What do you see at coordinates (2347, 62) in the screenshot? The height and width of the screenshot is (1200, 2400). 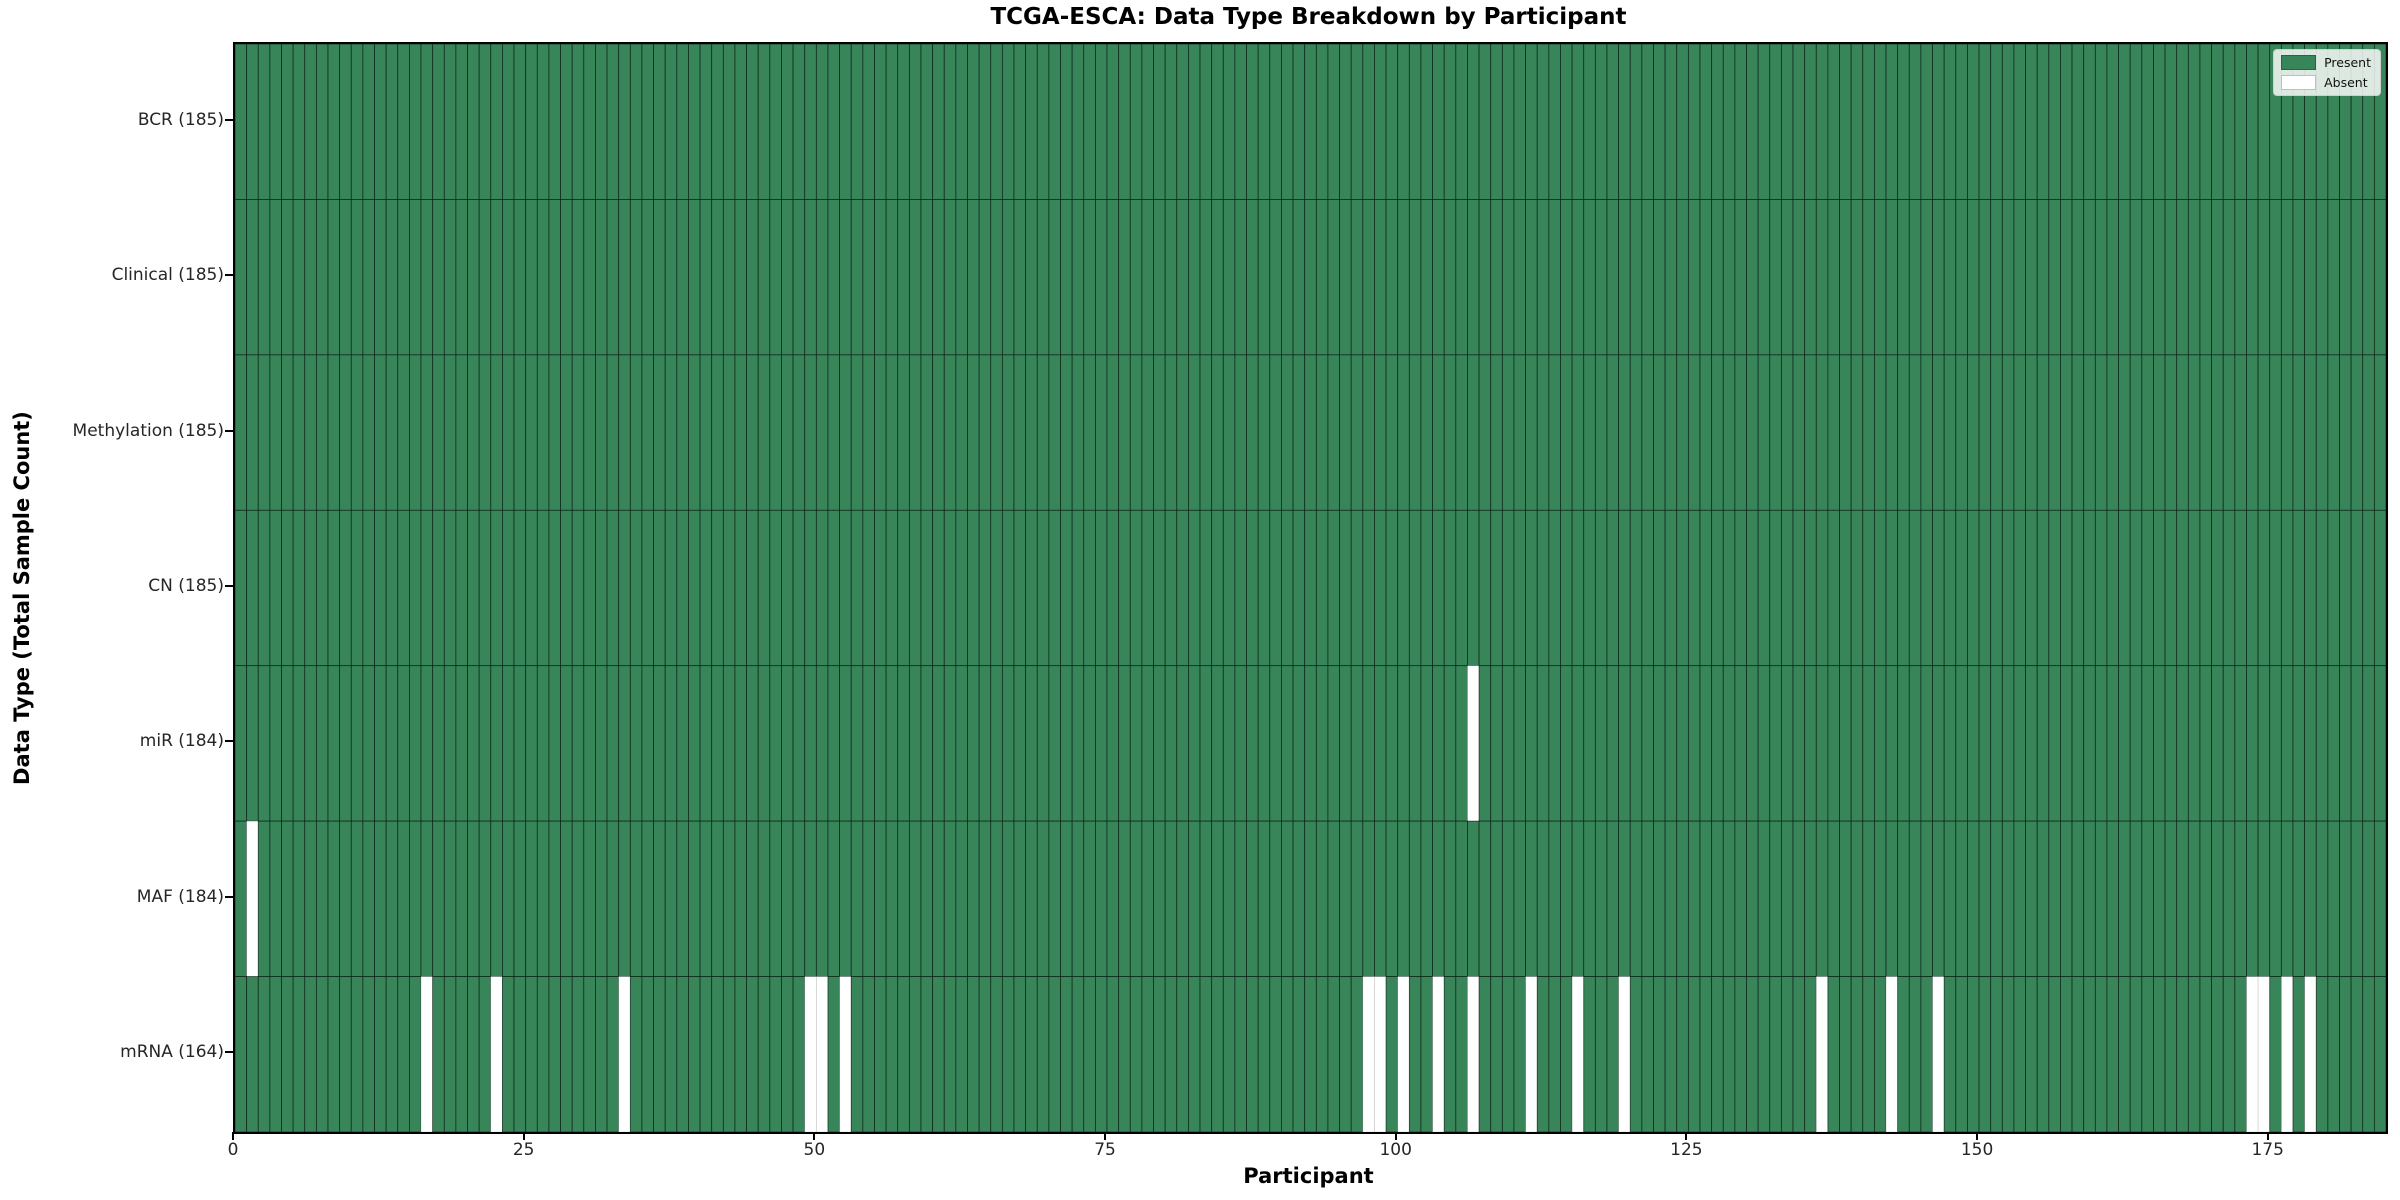 I see `legend-label-present: Present` at bounding box center [2347, 62].